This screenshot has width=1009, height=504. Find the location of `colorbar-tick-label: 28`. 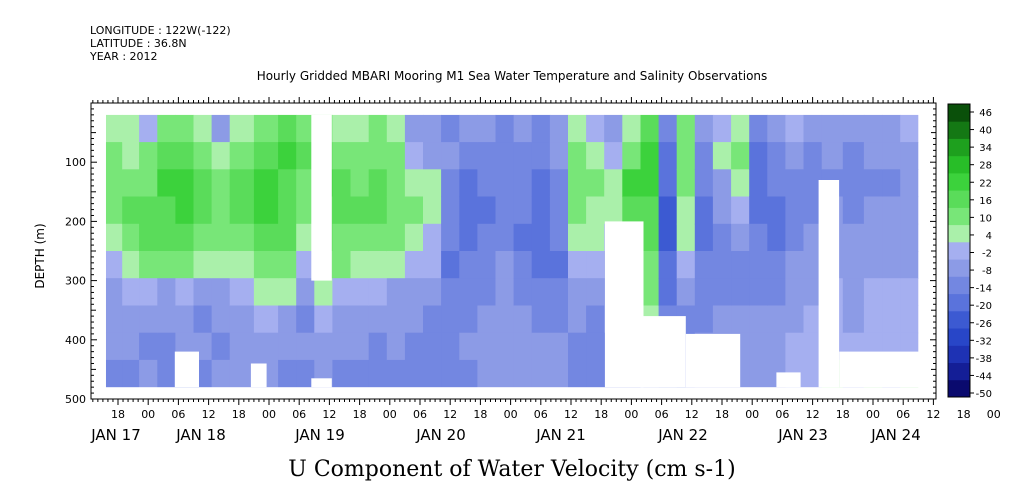

colorbar-tick-label: 28 is located at coordinates (985, 166).